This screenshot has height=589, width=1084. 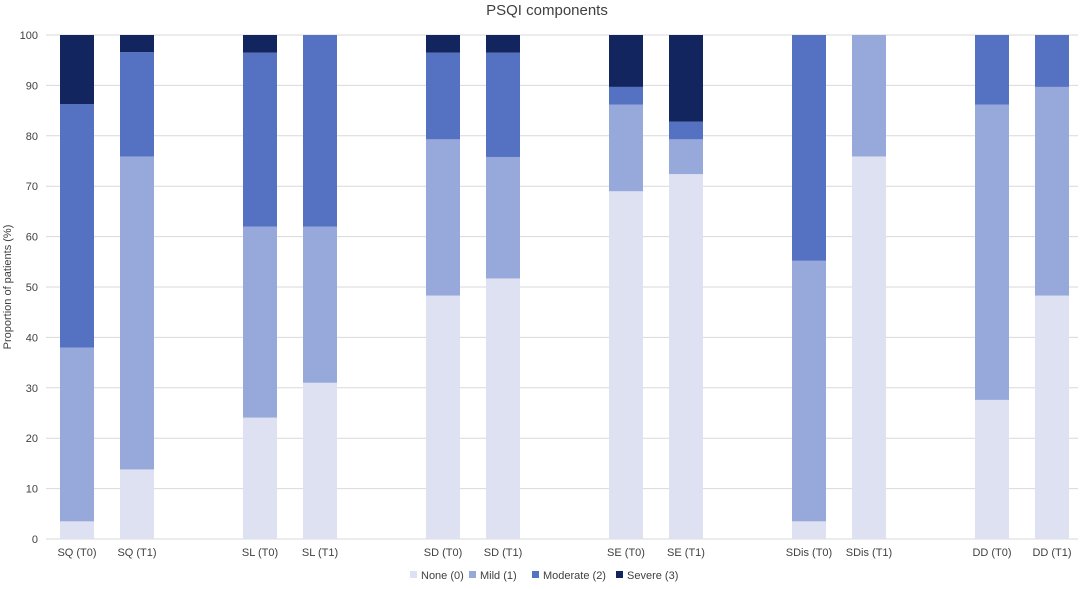 I want to click on y-axis-title: Proportion of patients (%), so click(x=8, y=287).